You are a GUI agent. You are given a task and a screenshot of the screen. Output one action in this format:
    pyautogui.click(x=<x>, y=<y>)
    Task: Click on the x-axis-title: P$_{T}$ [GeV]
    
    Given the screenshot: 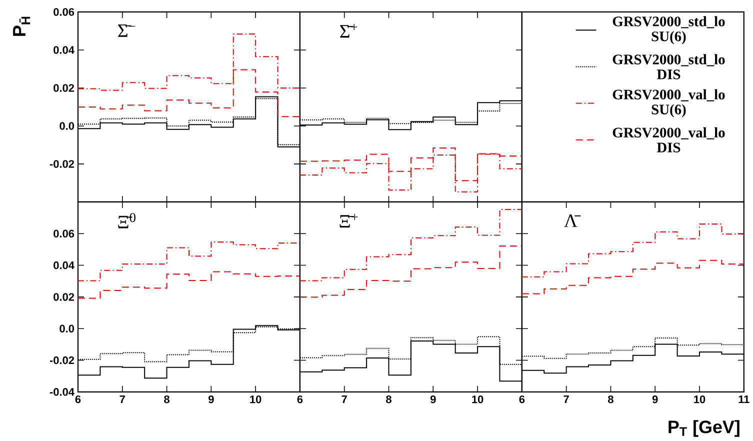 What is the action you would take?
    pyautogui.click(x=704, y=428)
    